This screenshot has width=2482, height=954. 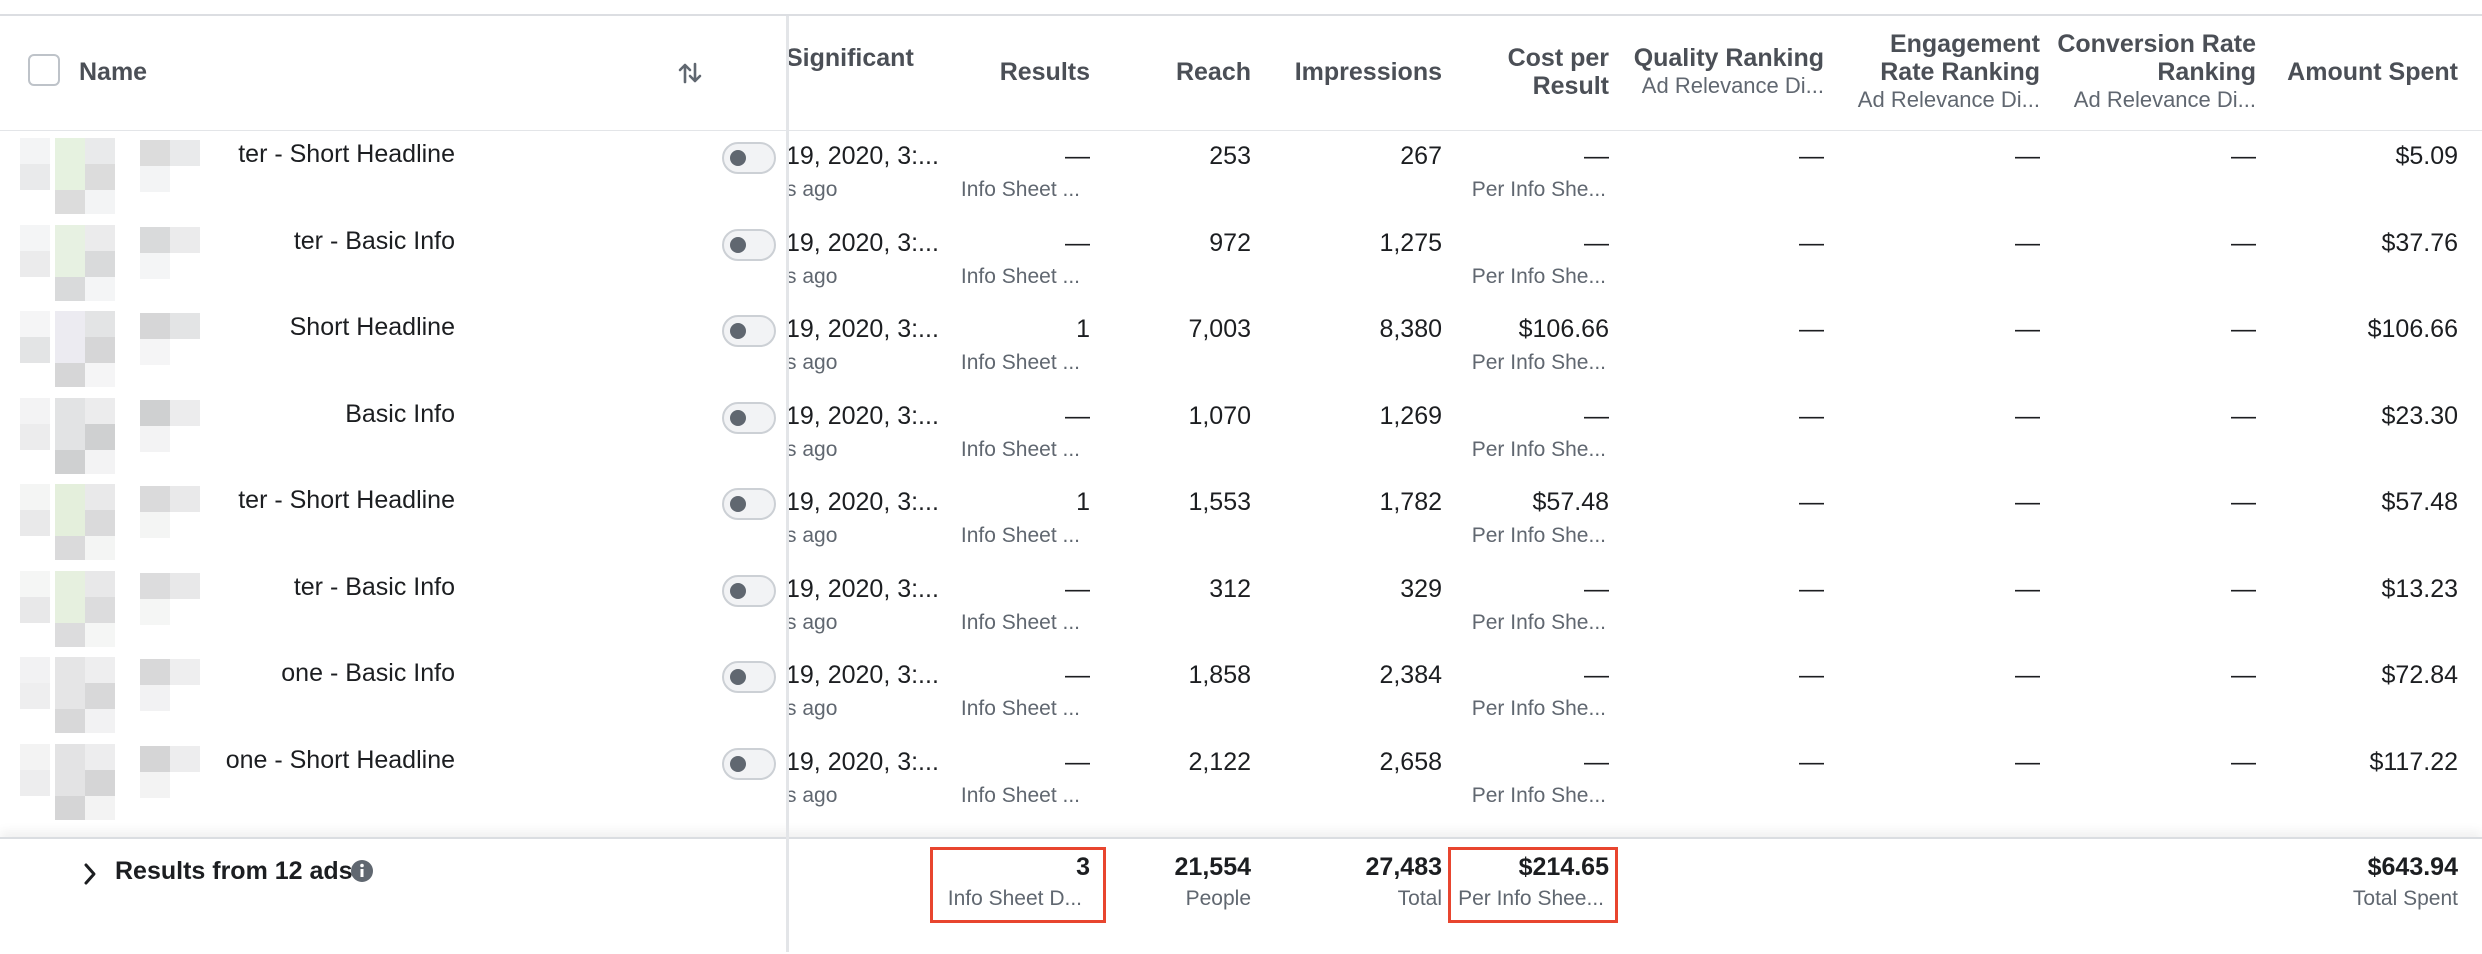 What do you see at coordinates (362, 871) in the screenshot?
I see `info-icon` at bounding box center [362, 871].